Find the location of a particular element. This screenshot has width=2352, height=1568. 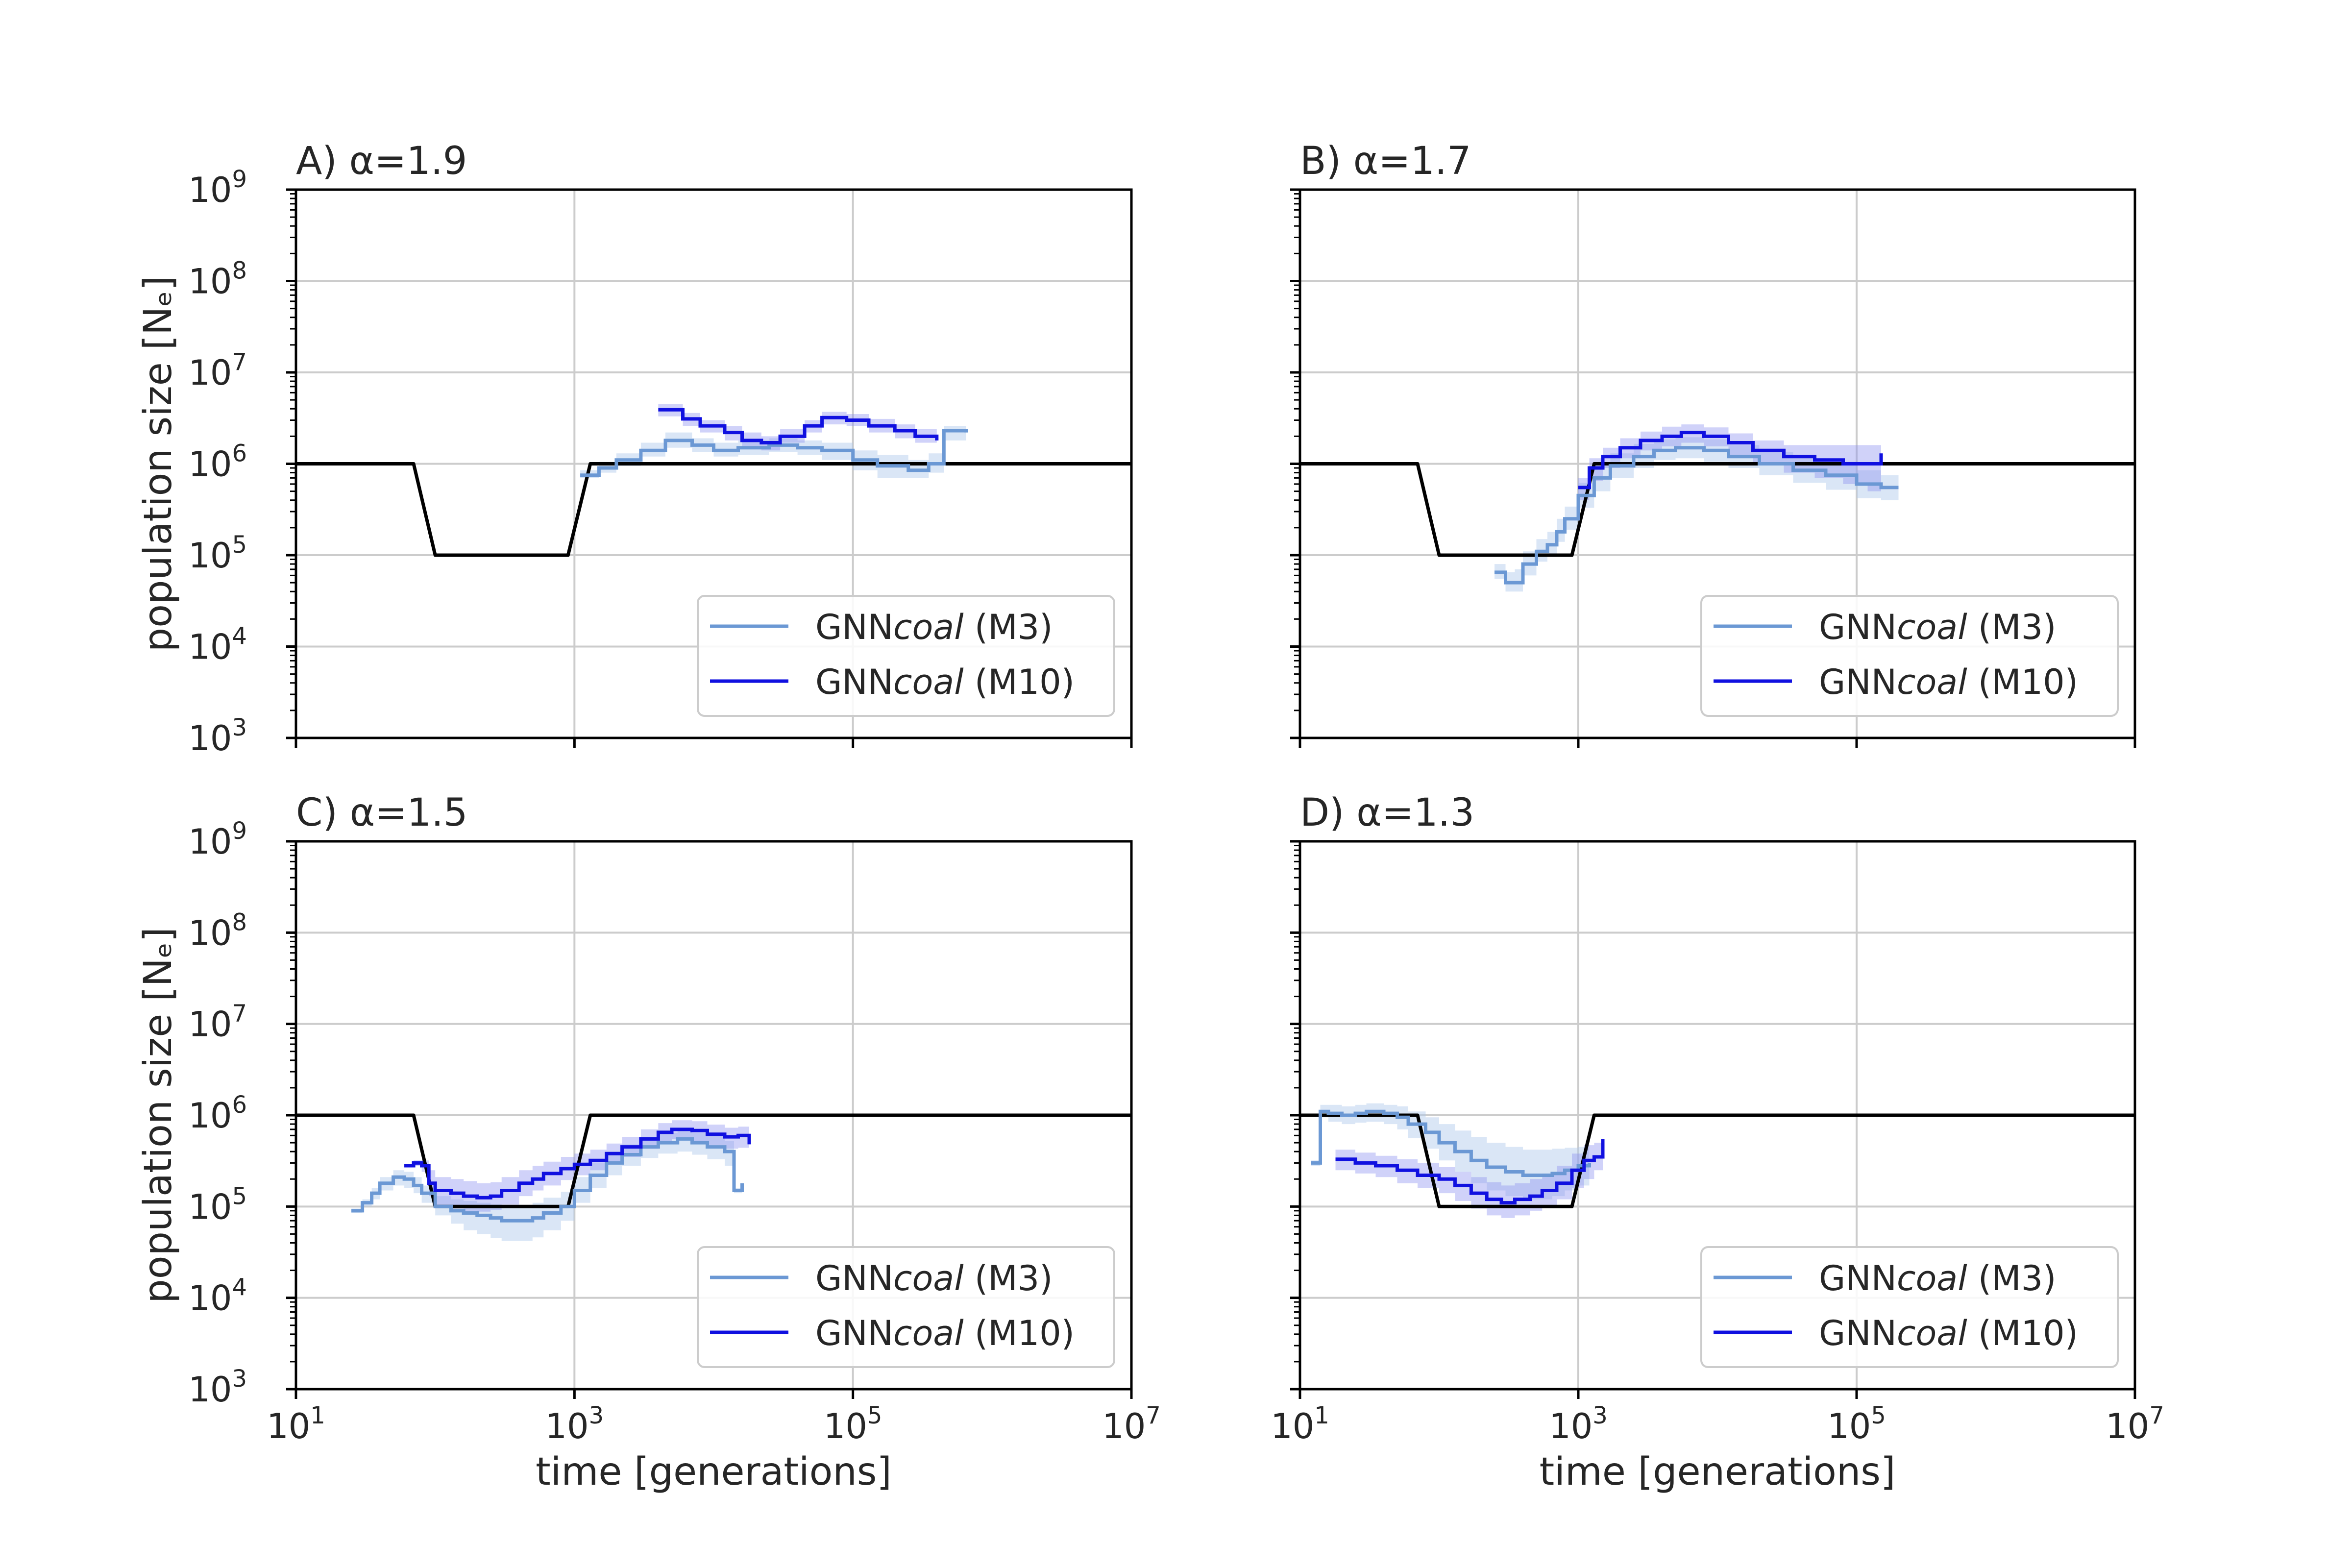

panel-title: D) α=1.3 is located at coordinates (1387, 813).